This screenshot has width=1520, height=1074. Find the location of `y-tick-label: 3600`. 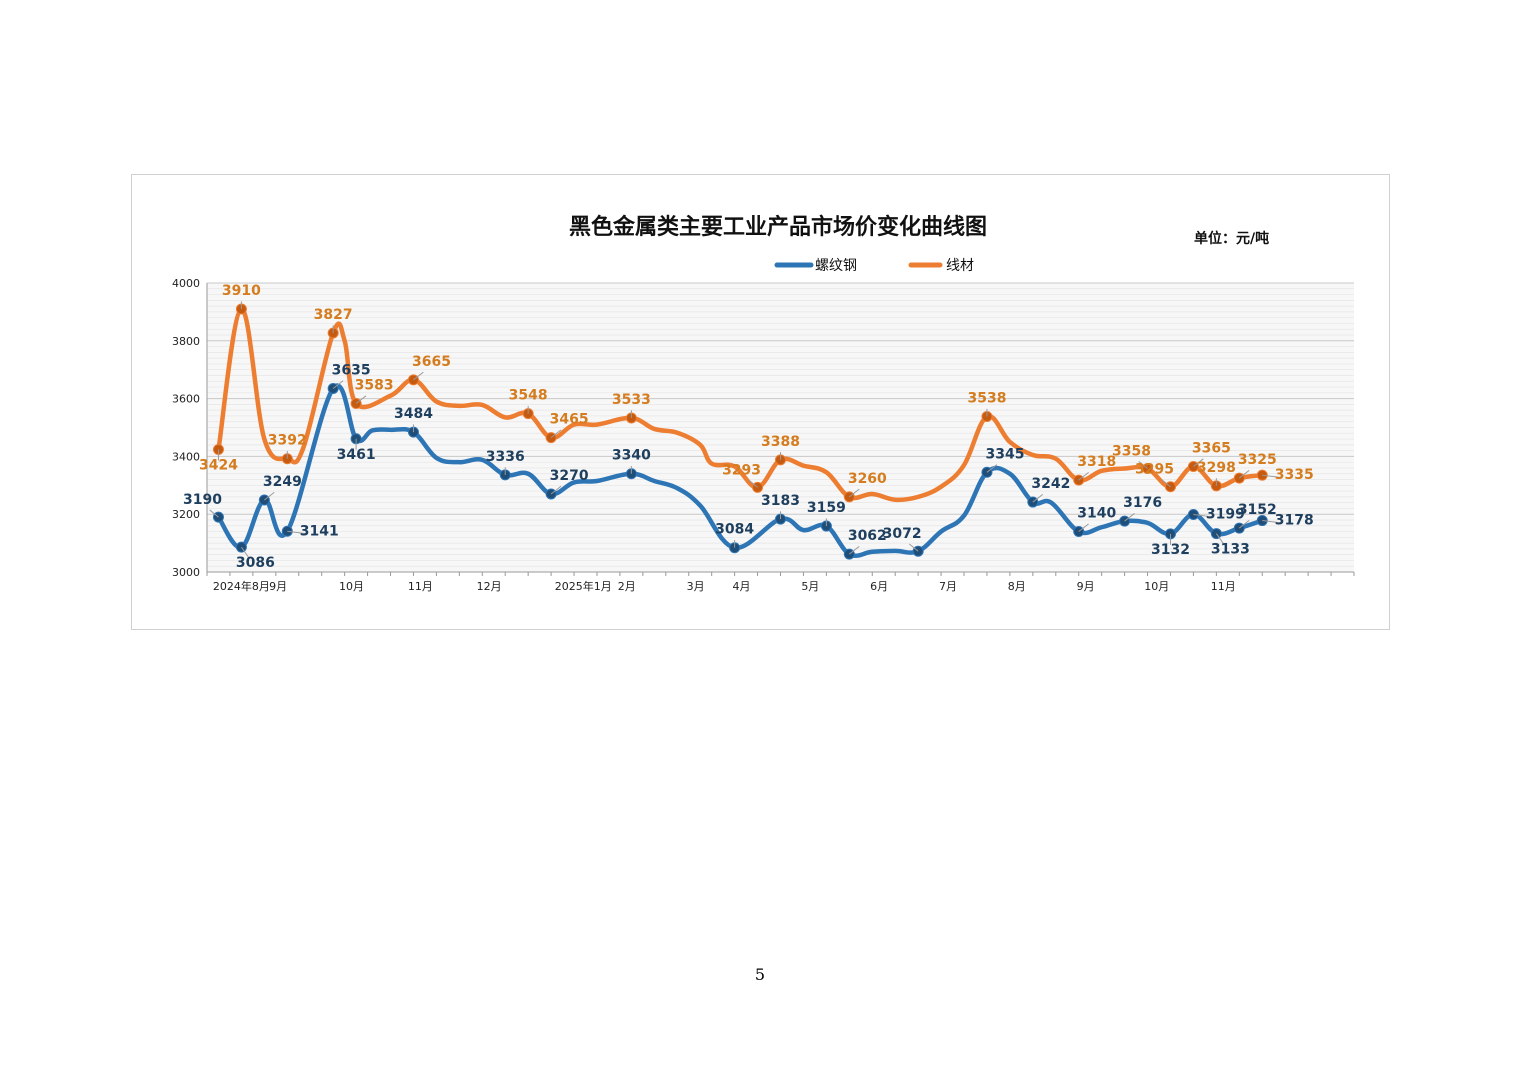

y-tick-label: 3600 is located at coordinates (186, 399).